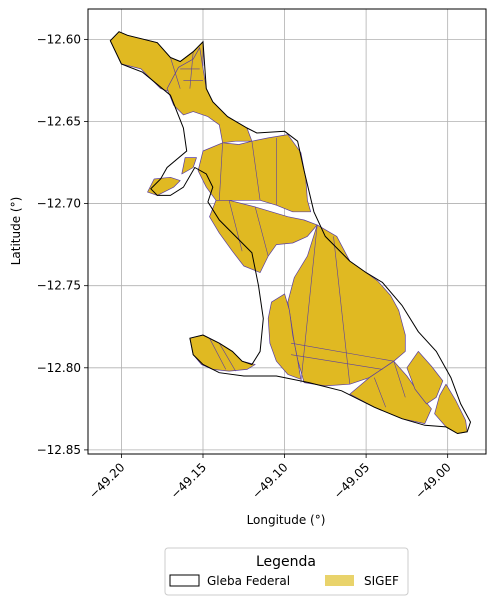  What do you see at coordinates (390, 392) in the screenshot?
I see `sigef-parcel-southeast-band` at bounding box center [390, 392].